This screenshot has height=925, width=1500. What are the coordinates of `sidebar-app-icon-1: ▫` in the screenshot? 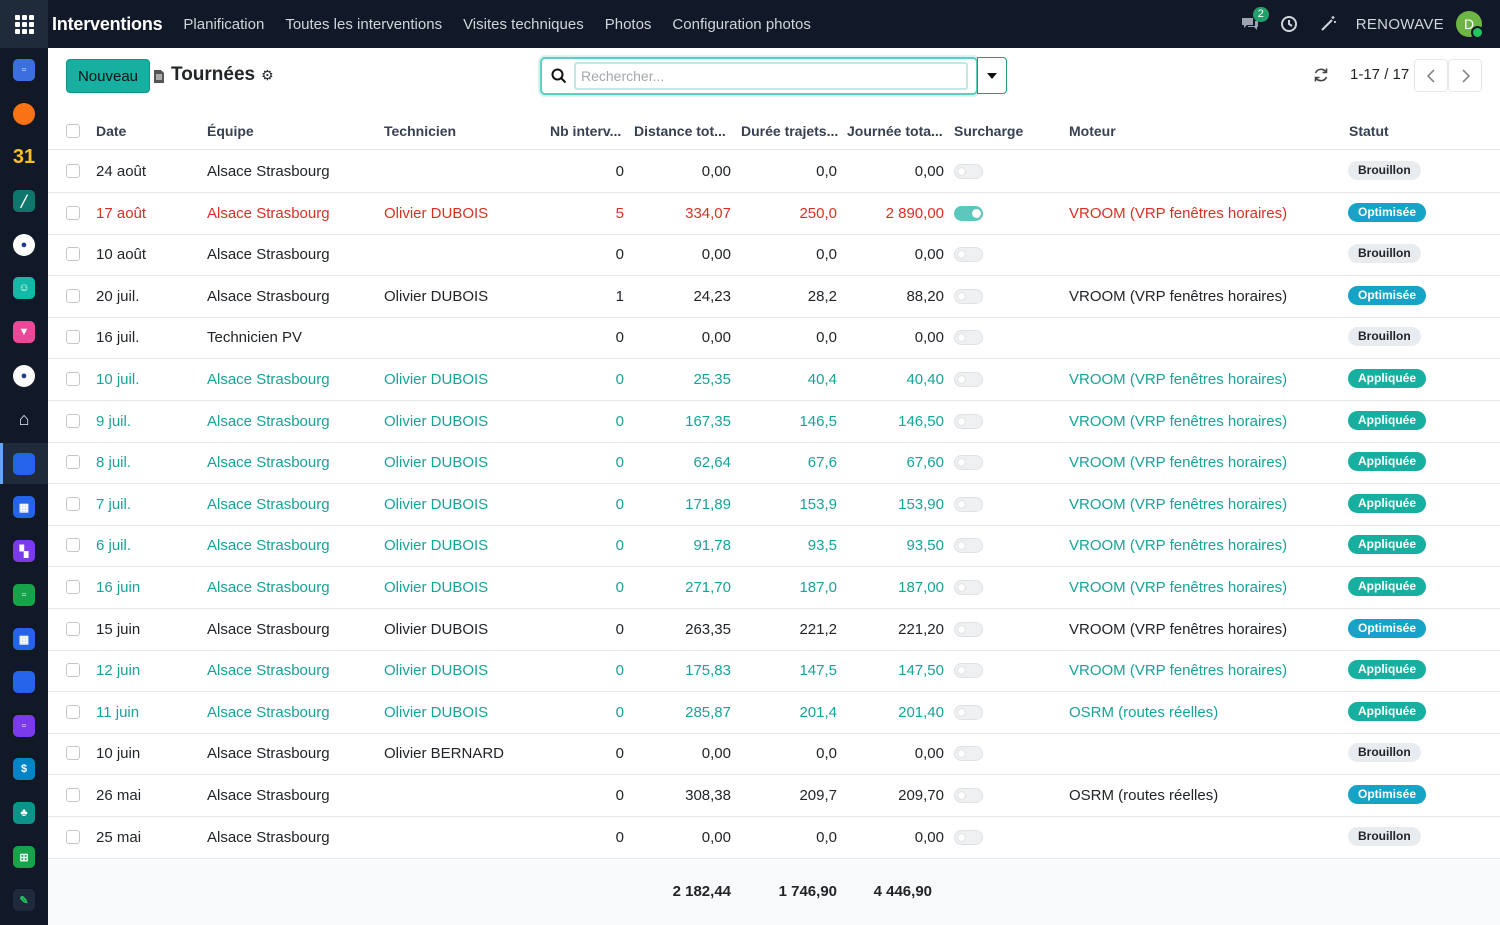 It's located at (24, 70).